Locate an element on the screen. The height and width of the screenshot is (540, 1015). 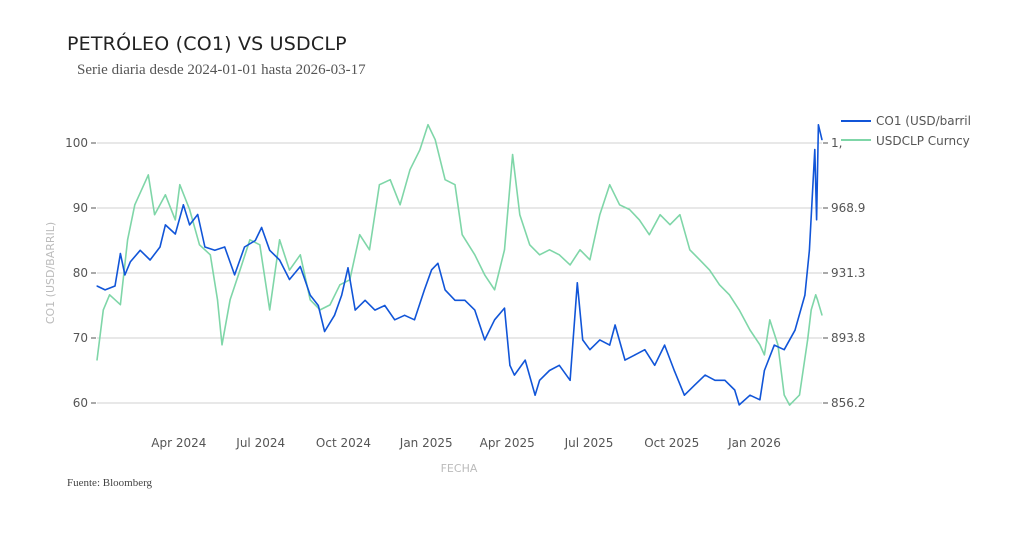
left-tick-label: 70 is located at coordinates (80, 338).